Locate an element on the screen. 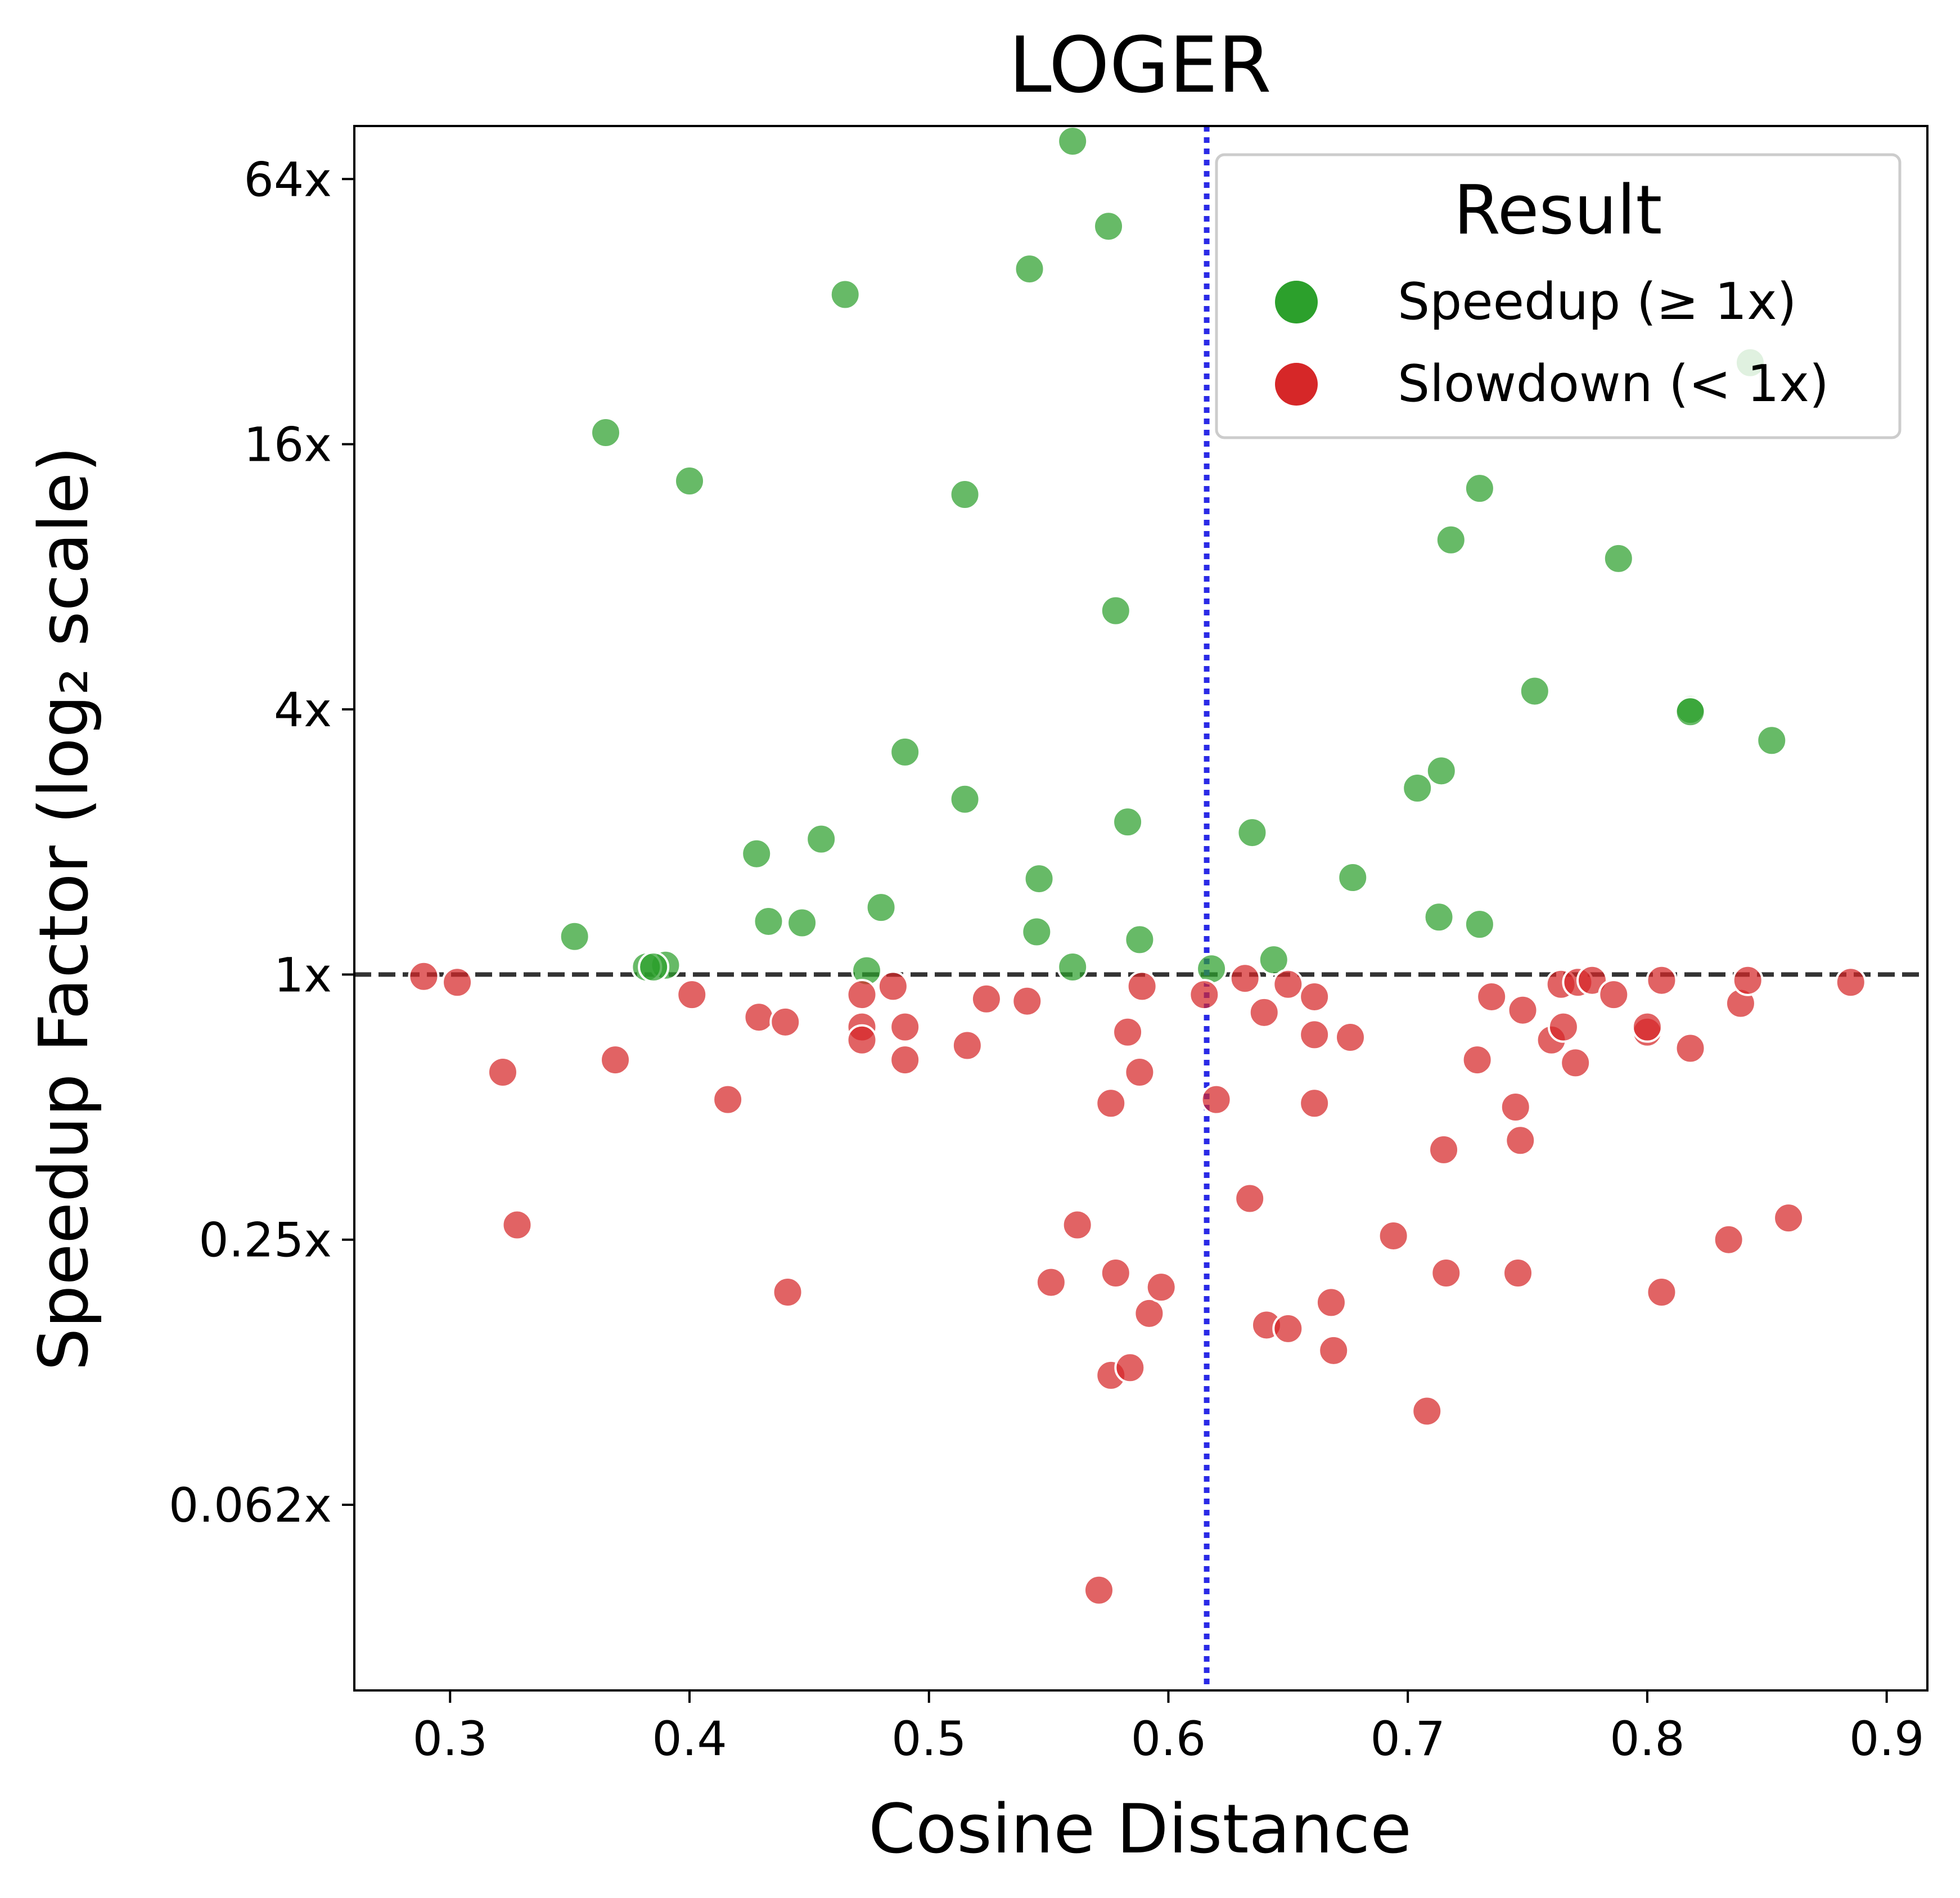  chart-title: LOGER is located at coordinates (1139, 65).